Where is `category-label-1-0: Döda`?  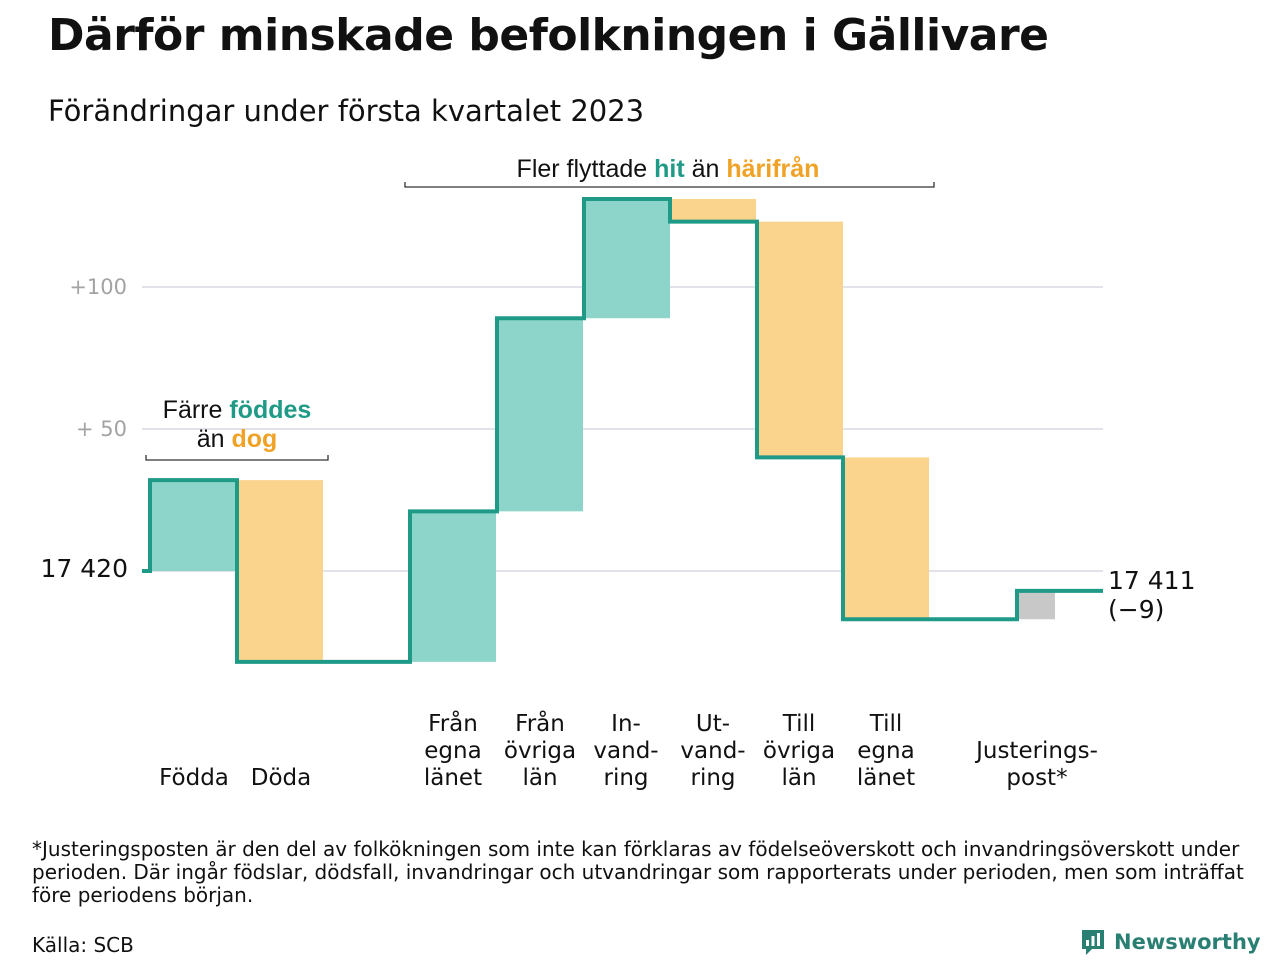 category-label-1-0: Döda is located at coordinates (281, 778).